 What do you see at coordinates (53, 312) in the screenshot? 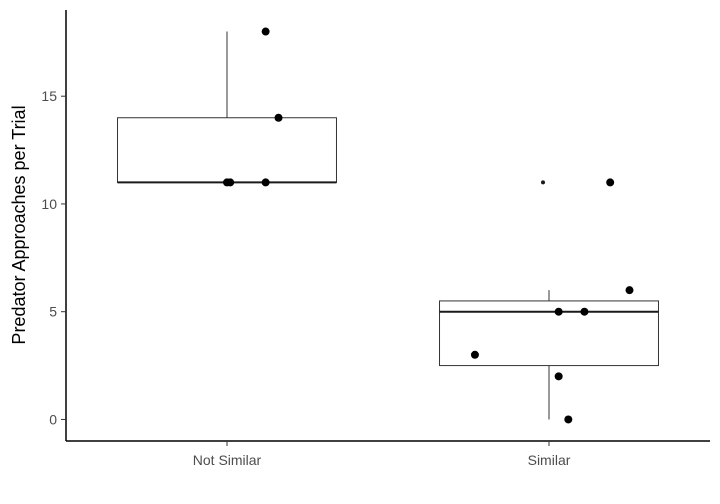
I see `y-tick-label: 5` at bounding box center [53, 312].